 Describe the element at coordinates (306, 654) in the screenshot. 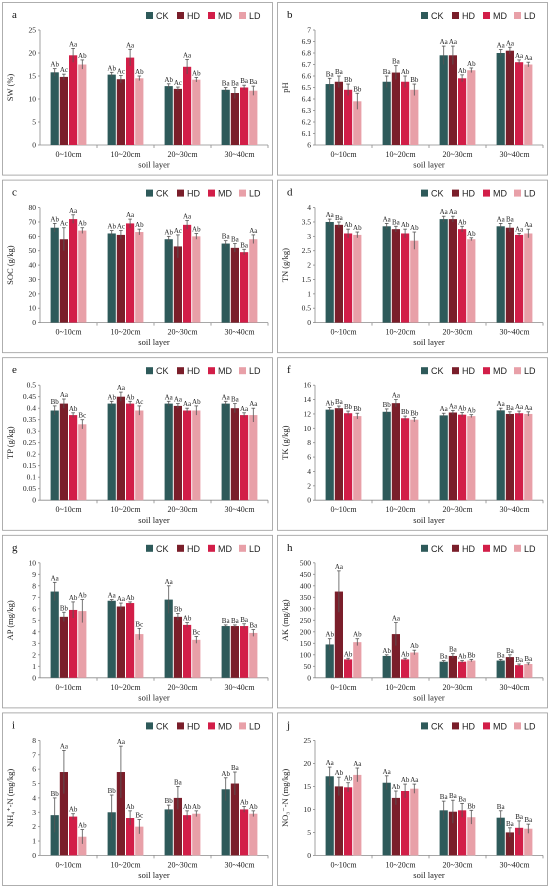

I see `y-tick-label: 100` at that location.